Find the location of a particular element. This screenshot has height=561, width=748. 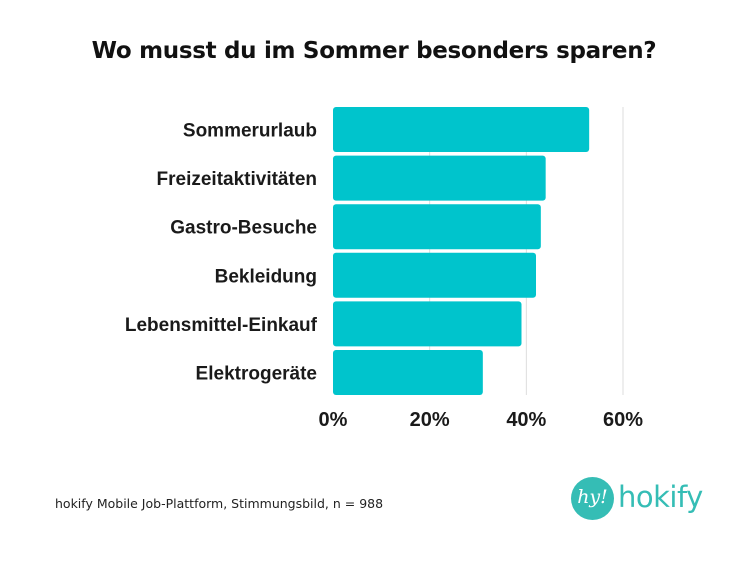

category-label: Elektrogeräte is located at coordinates (256, 374).